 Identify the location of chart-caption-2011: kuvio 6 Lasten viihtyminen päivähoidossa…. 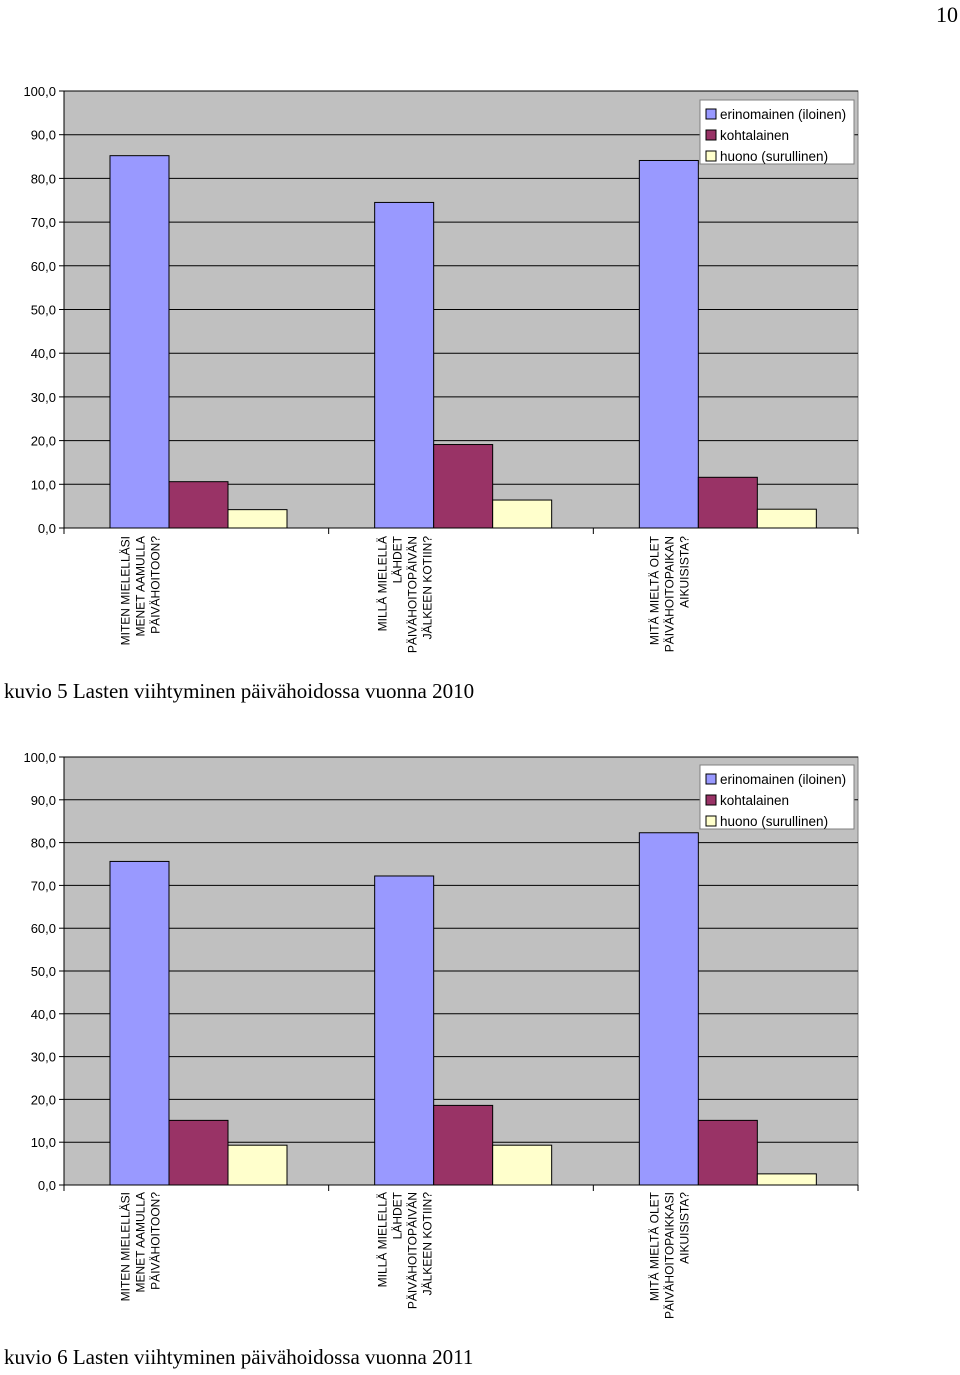
(239, 1357).